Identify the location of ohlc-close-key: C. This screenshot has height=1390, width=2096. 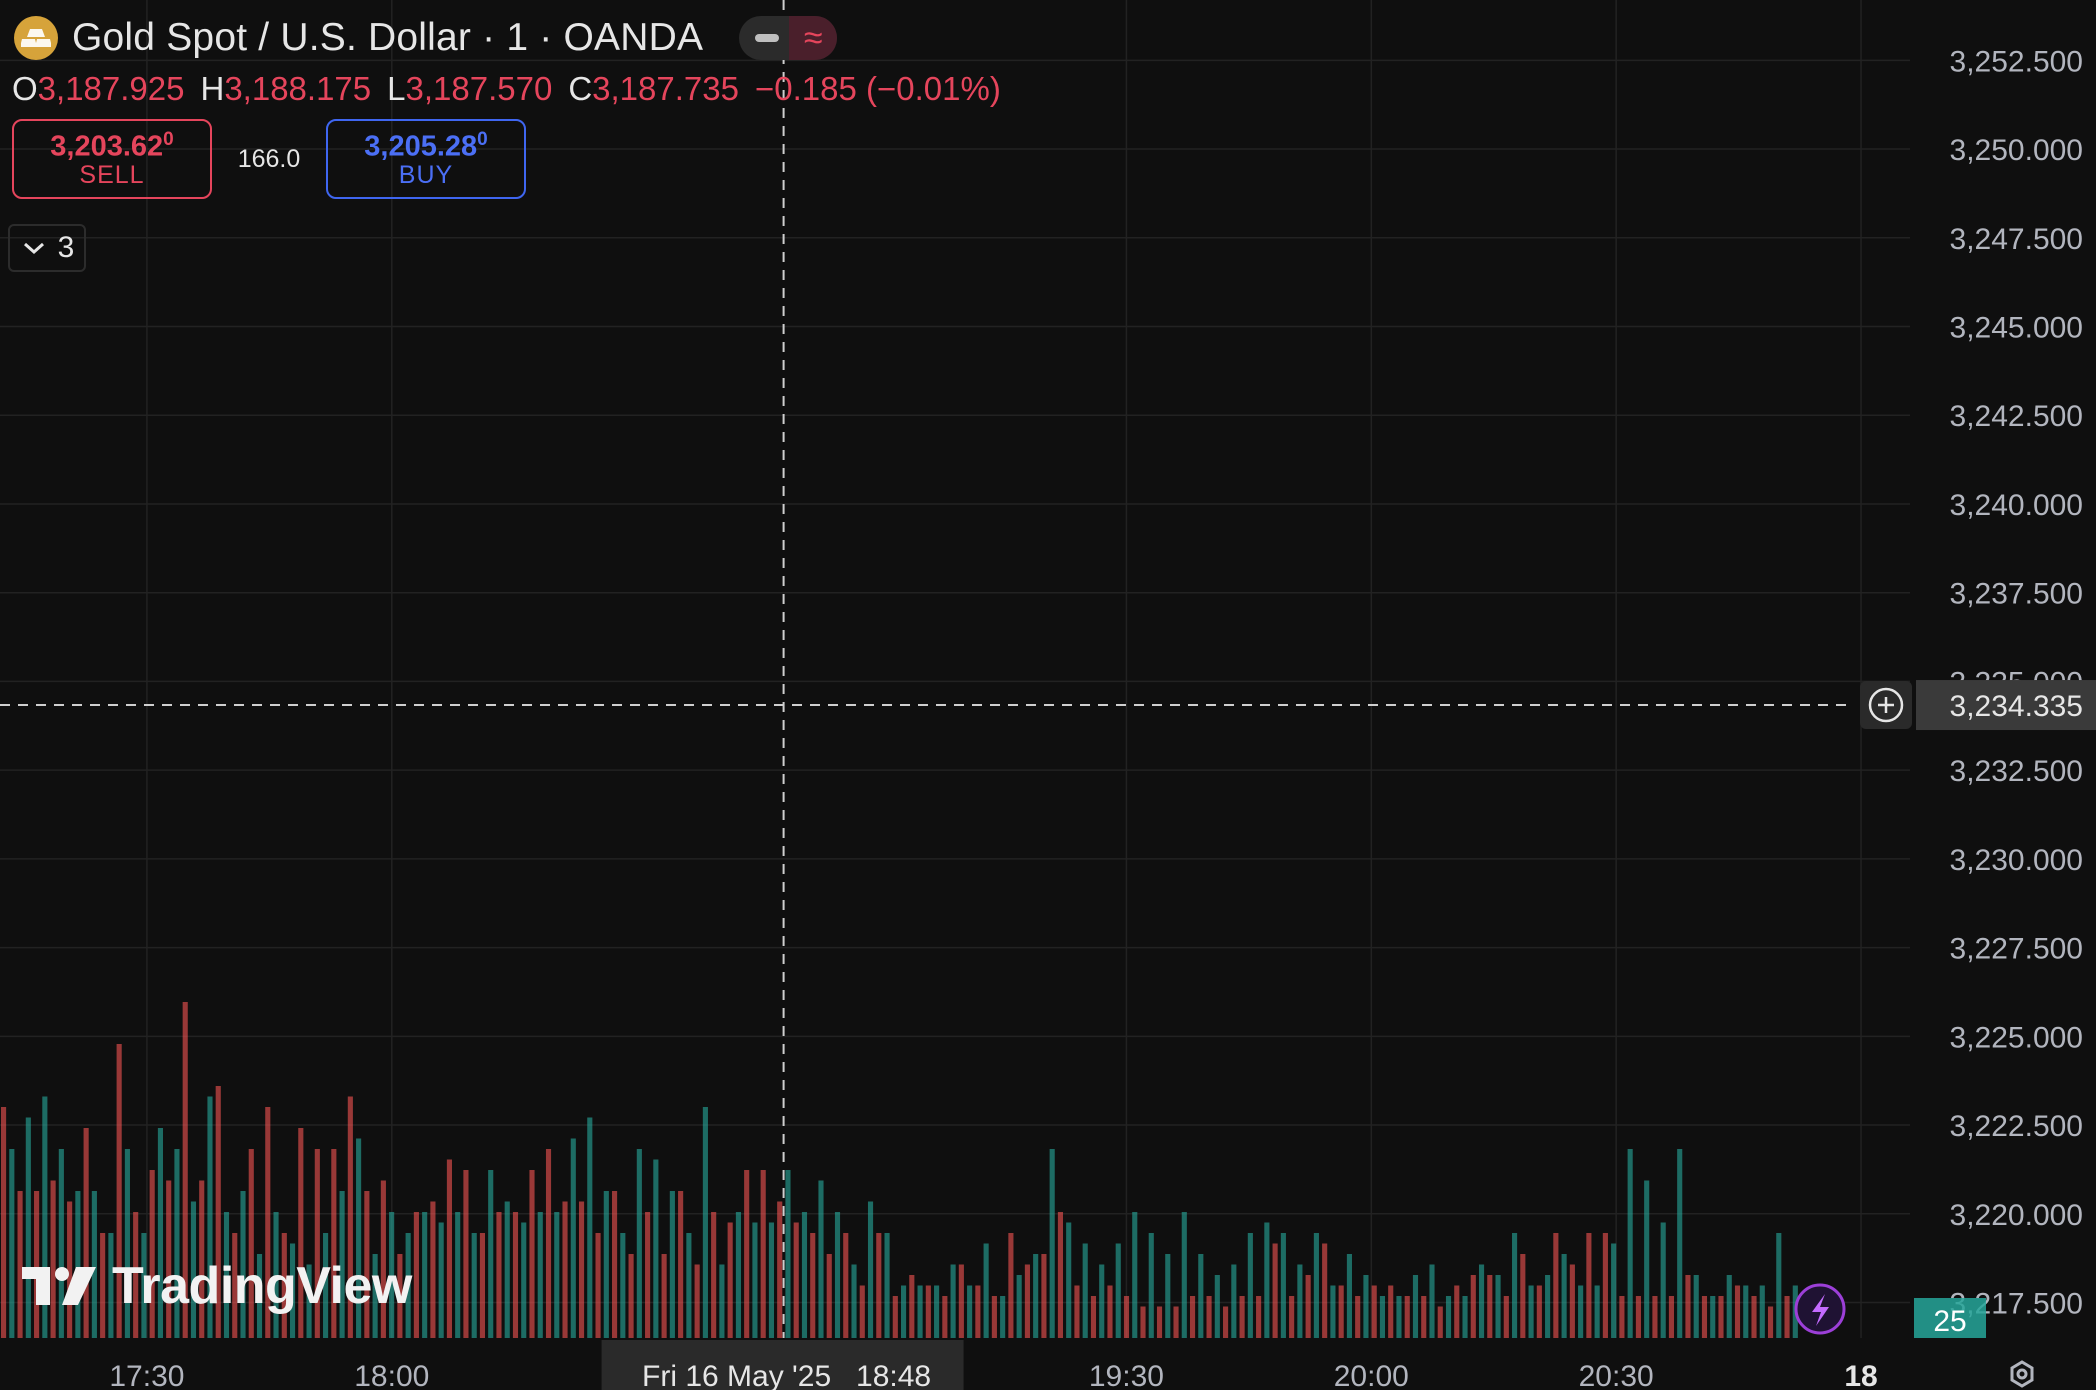
(580, 88).